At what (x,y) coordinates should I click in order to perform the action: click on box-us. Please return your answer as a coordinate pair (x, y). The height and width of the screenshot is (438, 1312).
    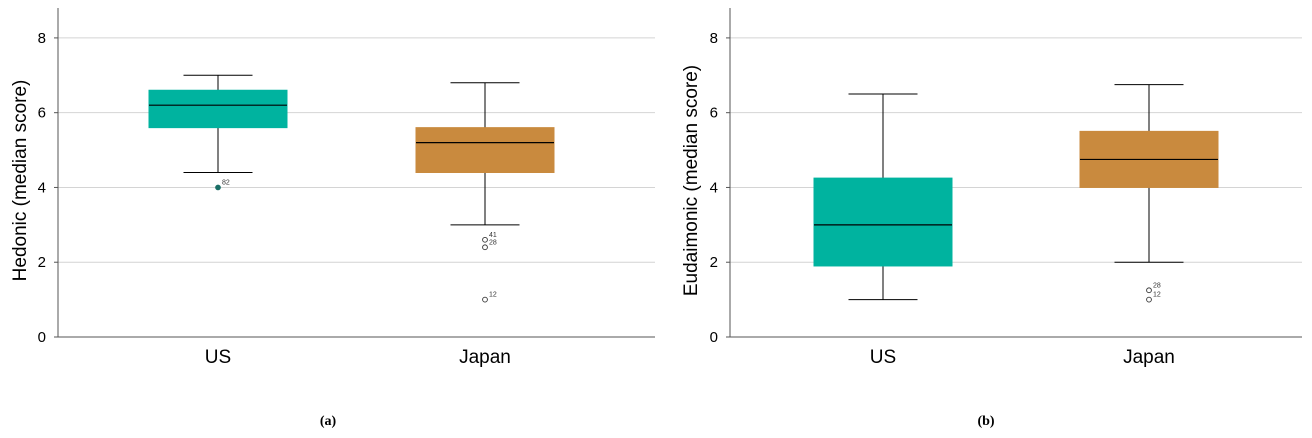
    Looking at the image, I should click on (883, 197).